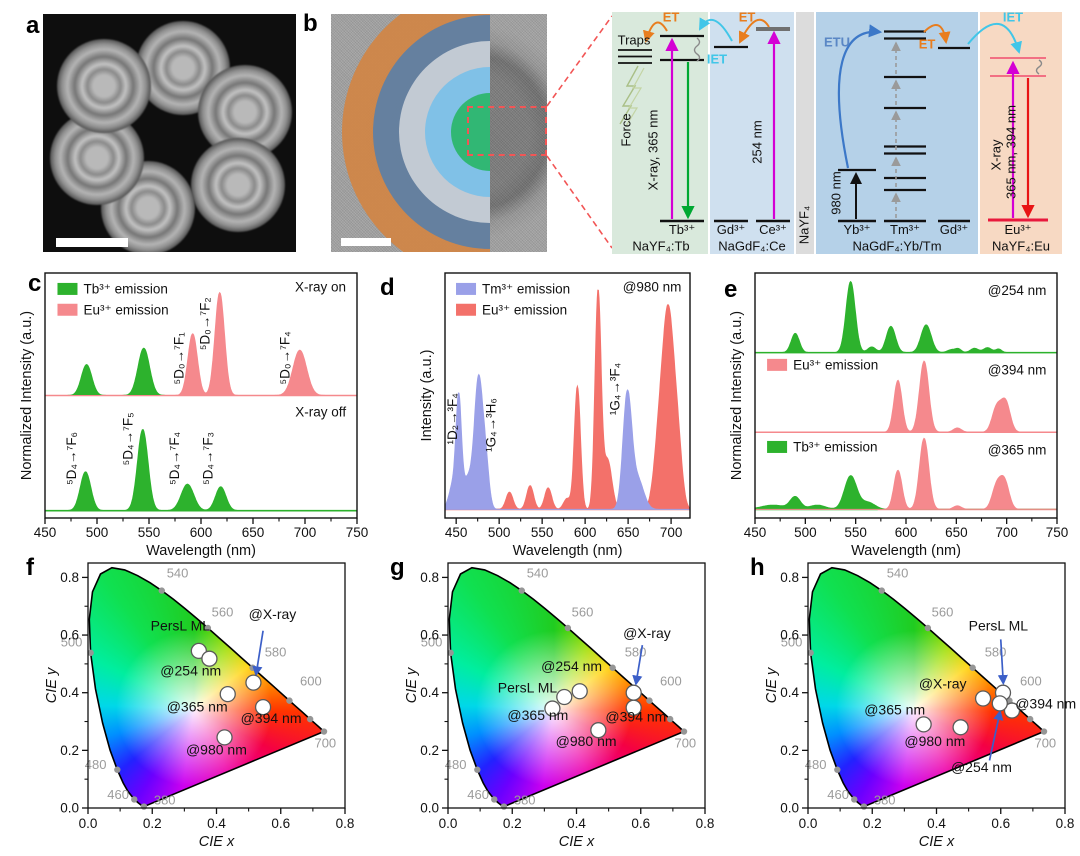 The height and width of the screenshot is (856, 1080). Describe the element at coordinates (897, 246) in the screenshot. I see `ybtm-host-label: NaGdF₄:Yb/Tm` at that location.